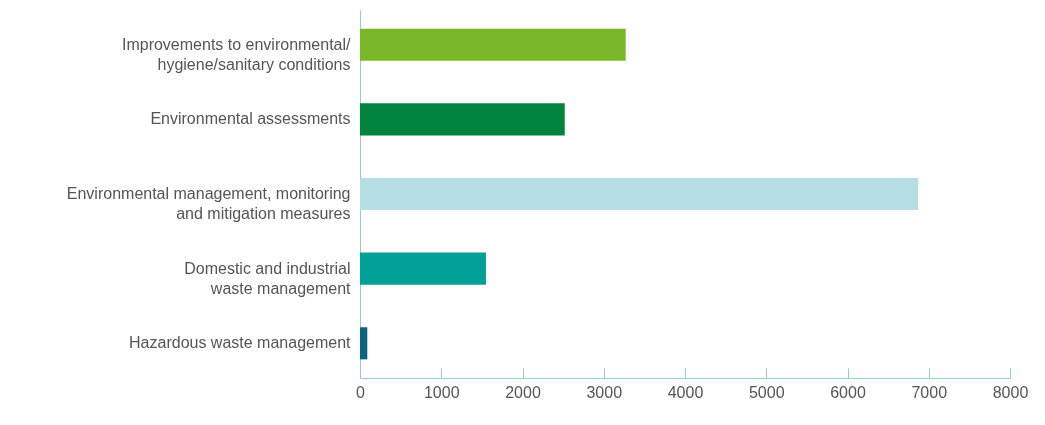 This screenshot has width=1045, height=425. What do you see at coordinates (240, 343) in the screenshot?
I see `y-tick-label: Hazardous waste management` at bounding box center [240, 343].